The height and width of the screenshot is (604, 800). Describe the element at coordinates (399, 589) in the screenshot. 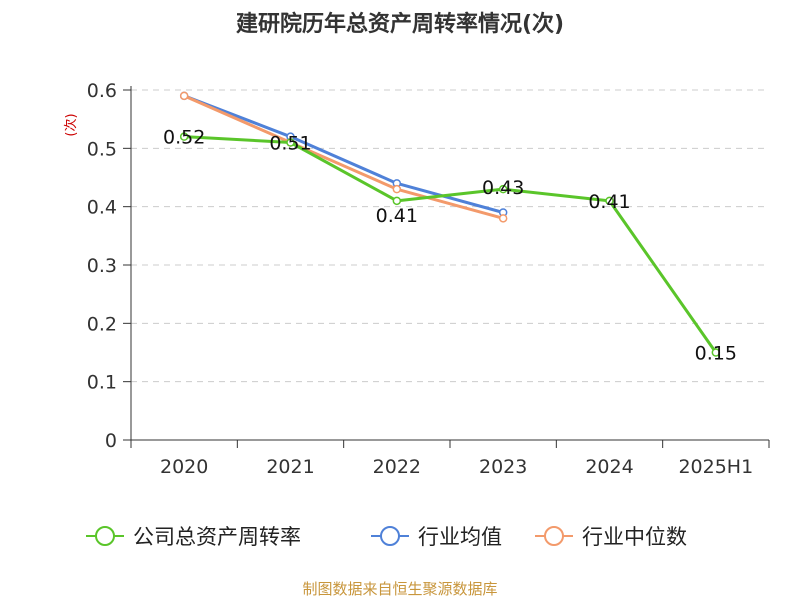

I see `source-note: 制图数据来自恒生聚源数据库` at that location.